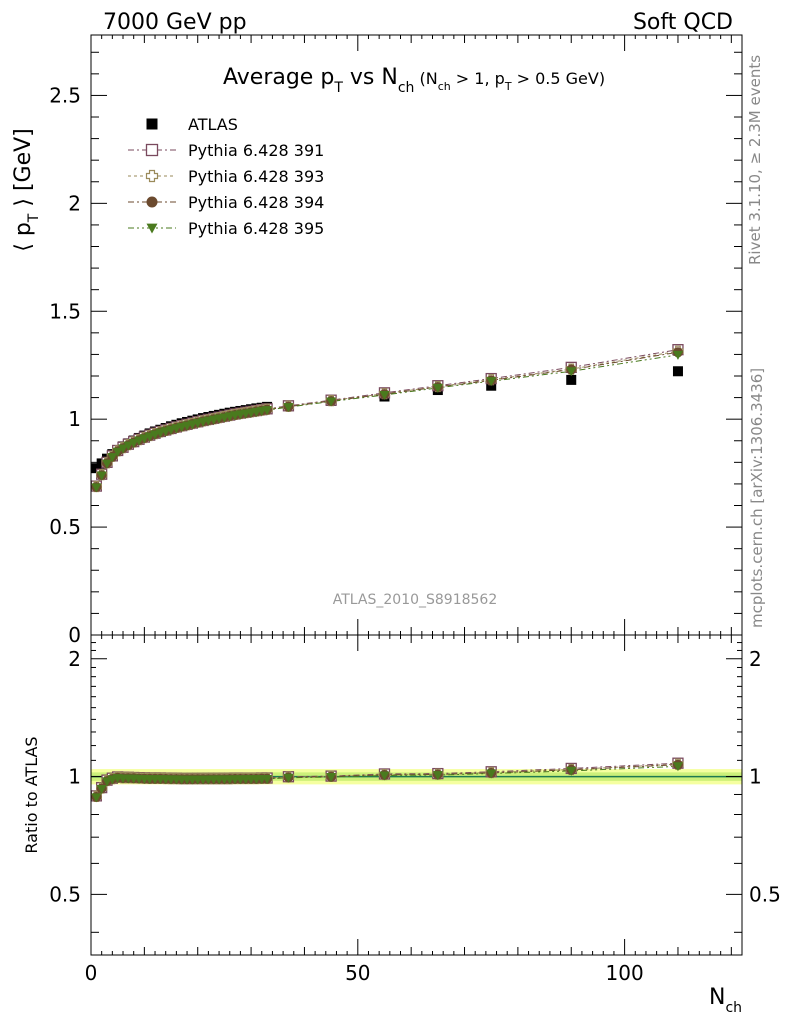 Image resolution: width=786 pixels, height=1024 pixels. Describe the element at coordinates (725, 1000) in the screenshot. I see `x-axis-label: Nch` at that location.